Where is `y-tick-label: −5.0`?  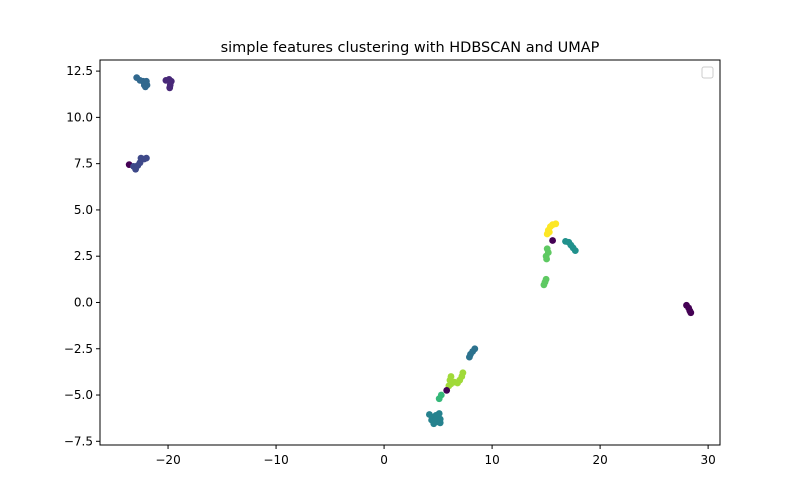
y-tick-label: −5.0 is located at coordinates (78, 395).